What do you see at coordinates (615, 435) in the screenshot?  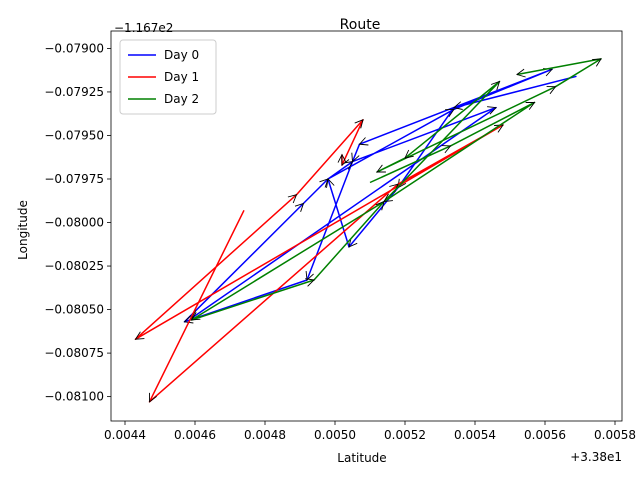 I see `x-tick-label: 0.0058` at bounding box center [615, 435].